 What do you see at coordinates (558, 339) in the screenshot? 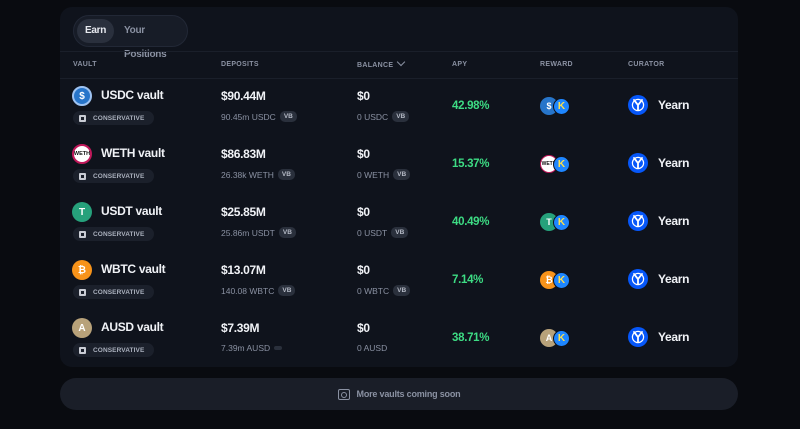
I see `reward-tokens: A K` at bounding box center [558, 339].